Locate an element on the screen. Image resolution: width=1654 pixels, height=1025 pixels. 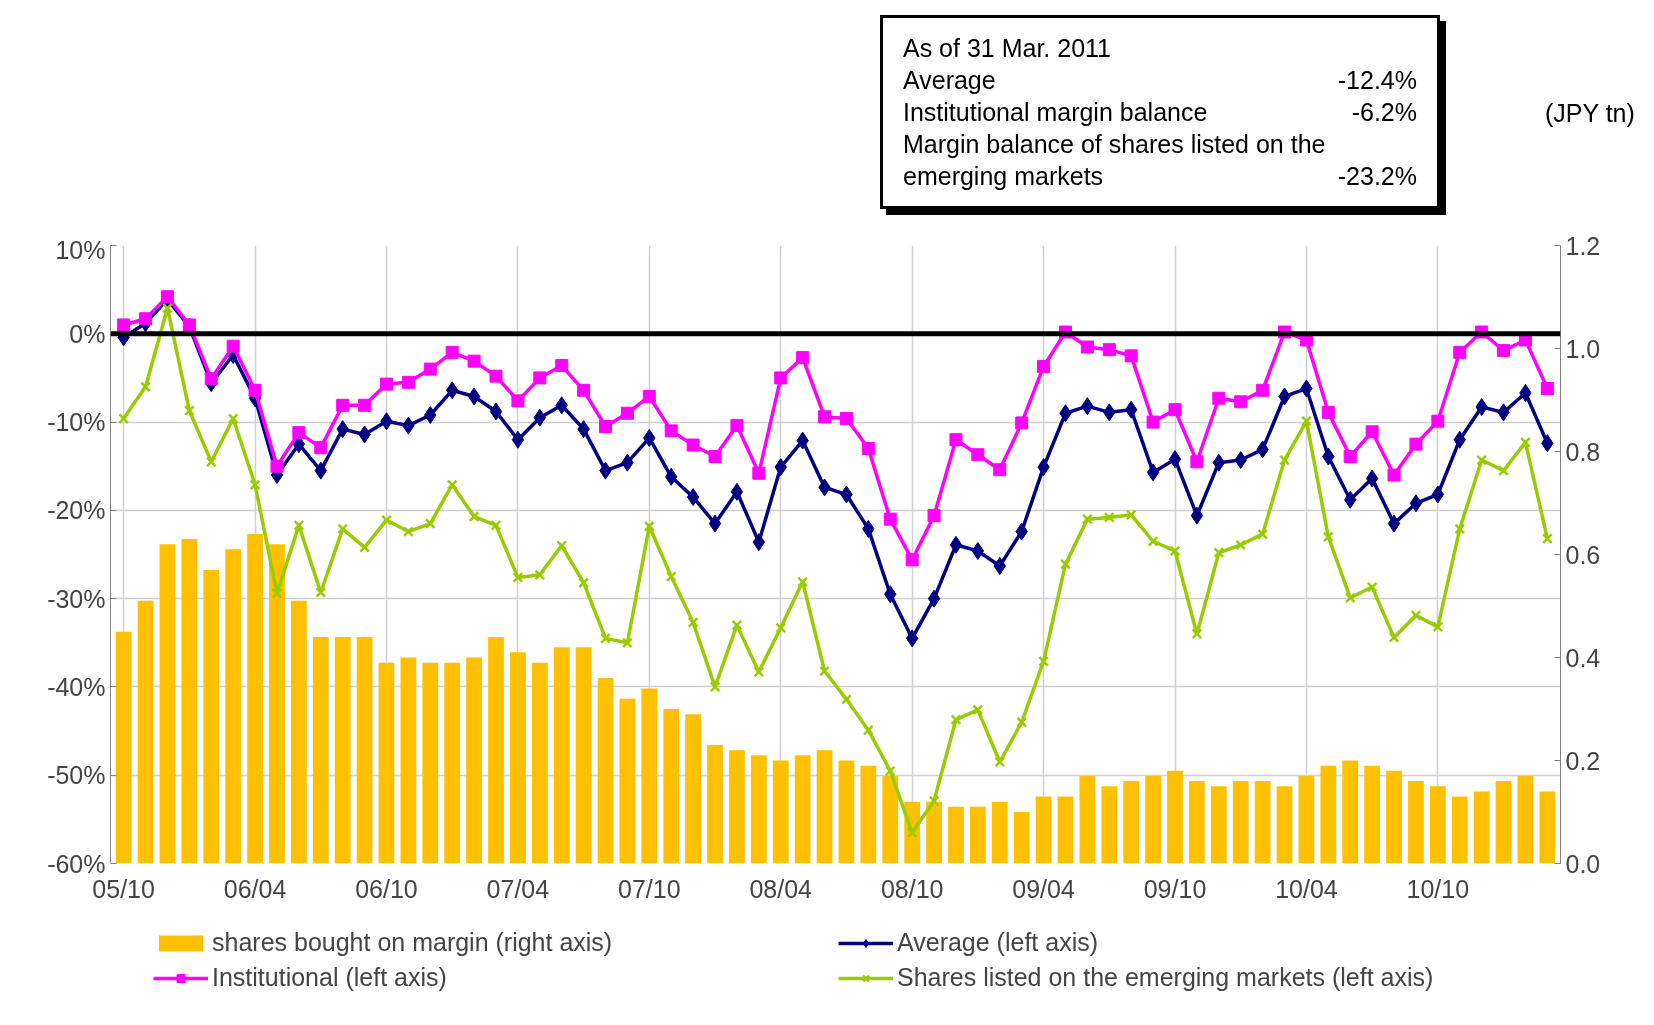
y-tick-label: -40% is located at coordinates (76, 686).